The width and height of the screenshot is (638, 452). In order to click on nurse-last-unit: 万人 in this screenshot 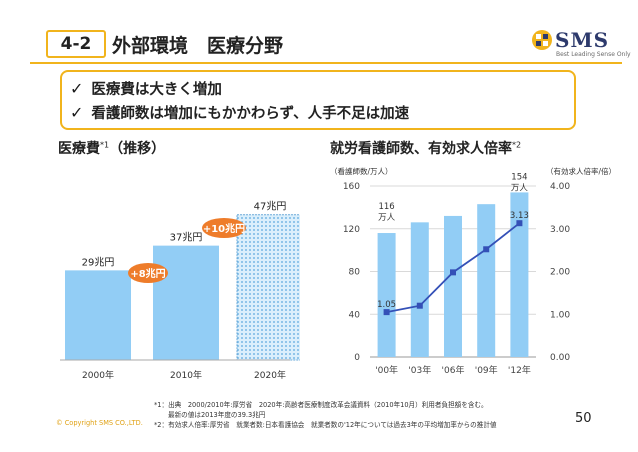, I will do `click(520, 188)`.